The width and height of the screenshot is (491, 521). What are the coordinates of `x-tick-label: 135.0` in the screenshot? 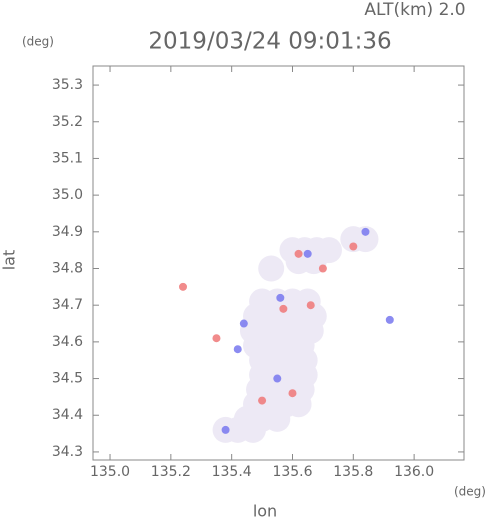 It's located at (110, 472).